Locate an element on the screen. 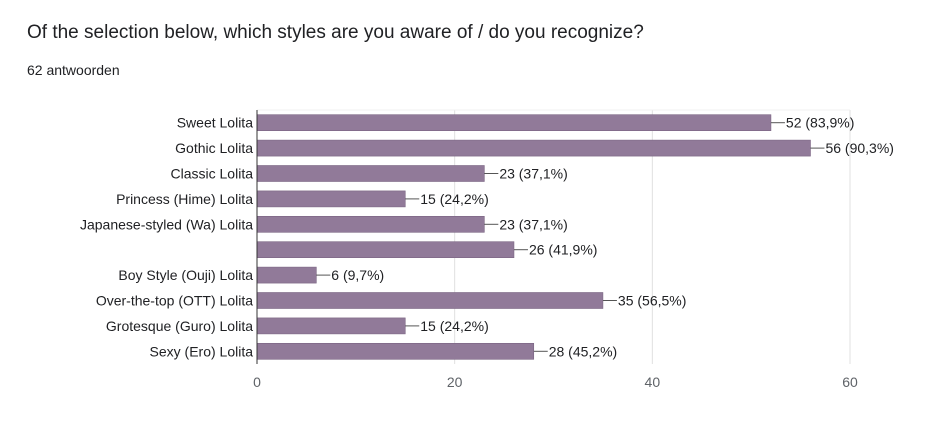 Image resolution: width=951 pixels, height=433 pixels. category-label: Classic Lolita is located at coordinates (212, 174).